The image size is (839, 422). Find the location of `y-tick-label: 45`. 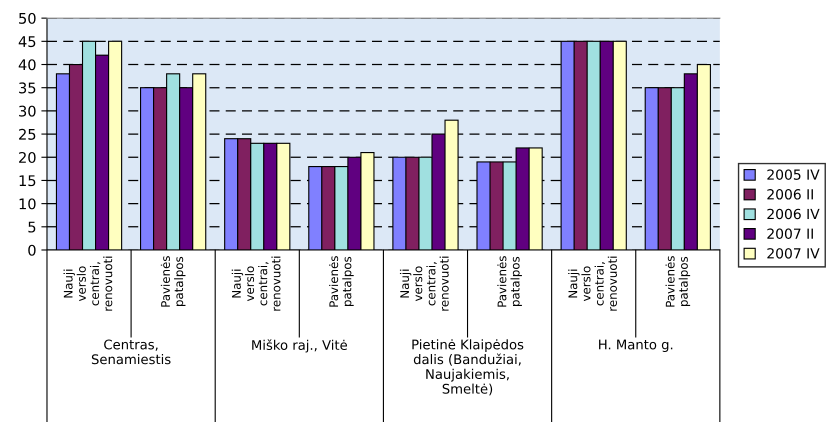

y-tick-label: 45 is located at coordinates (27, 42).